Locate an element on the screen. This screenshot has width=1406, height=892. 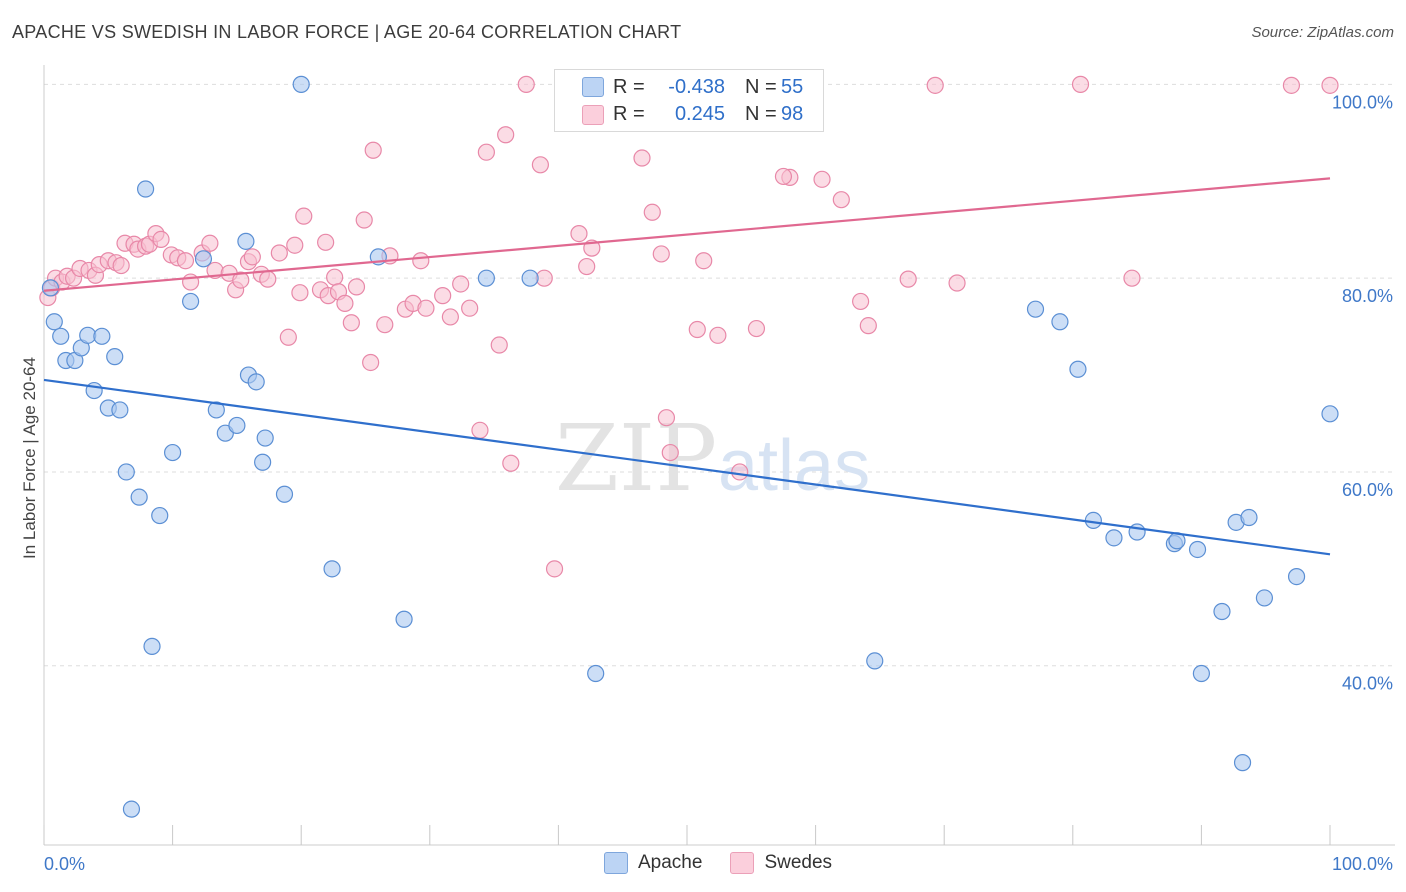
r-value: 0.245 is located at coordinates (699, 113).